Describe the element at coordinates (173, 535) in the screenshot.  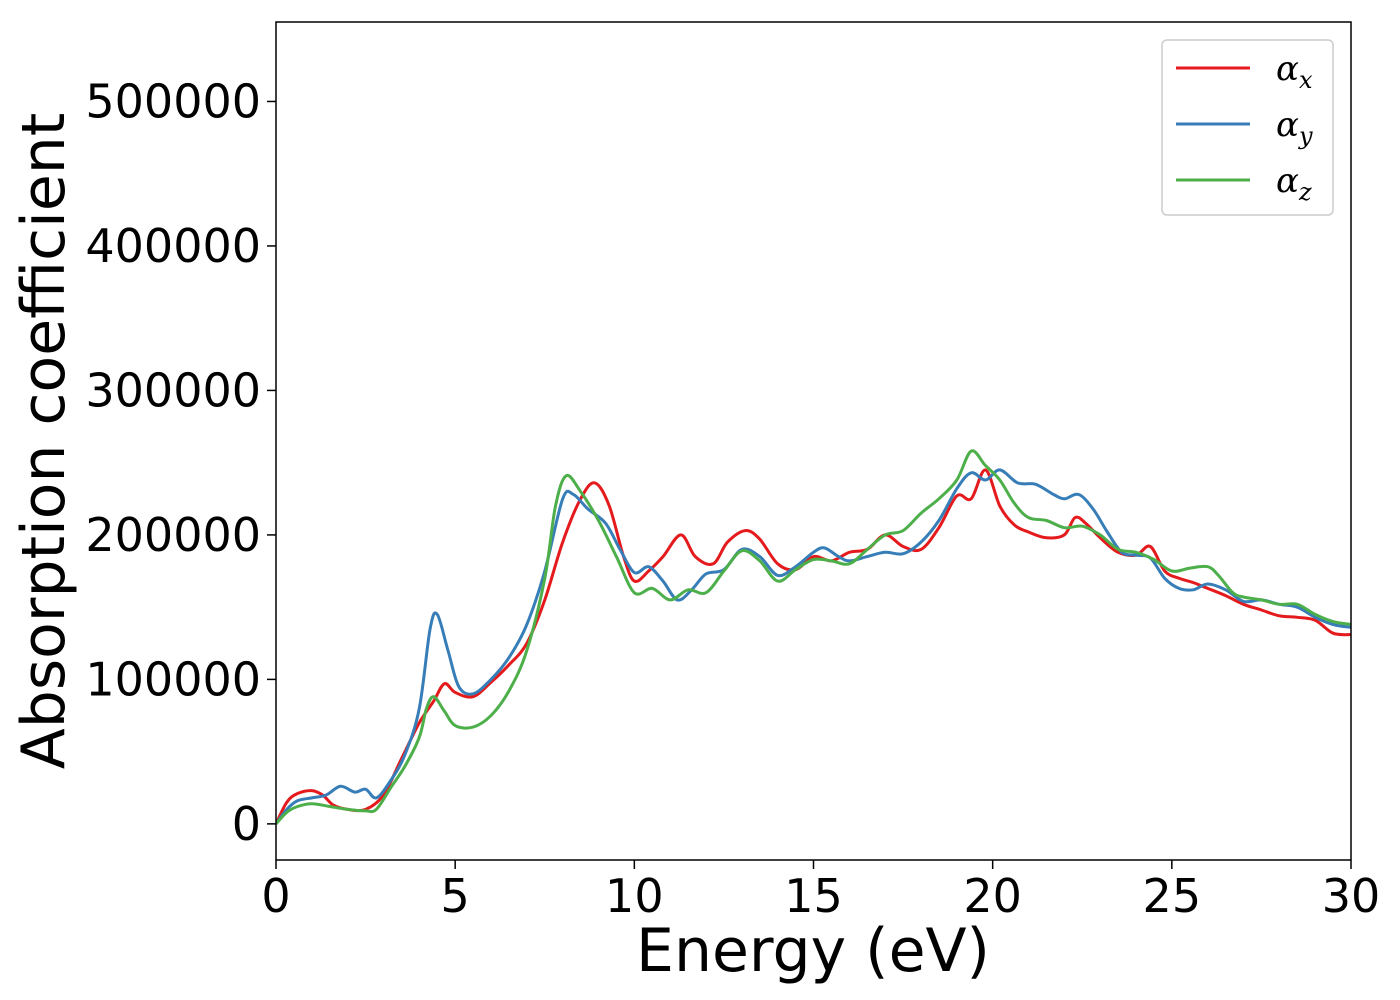
I see `y-tick-label: 200000` at that location.